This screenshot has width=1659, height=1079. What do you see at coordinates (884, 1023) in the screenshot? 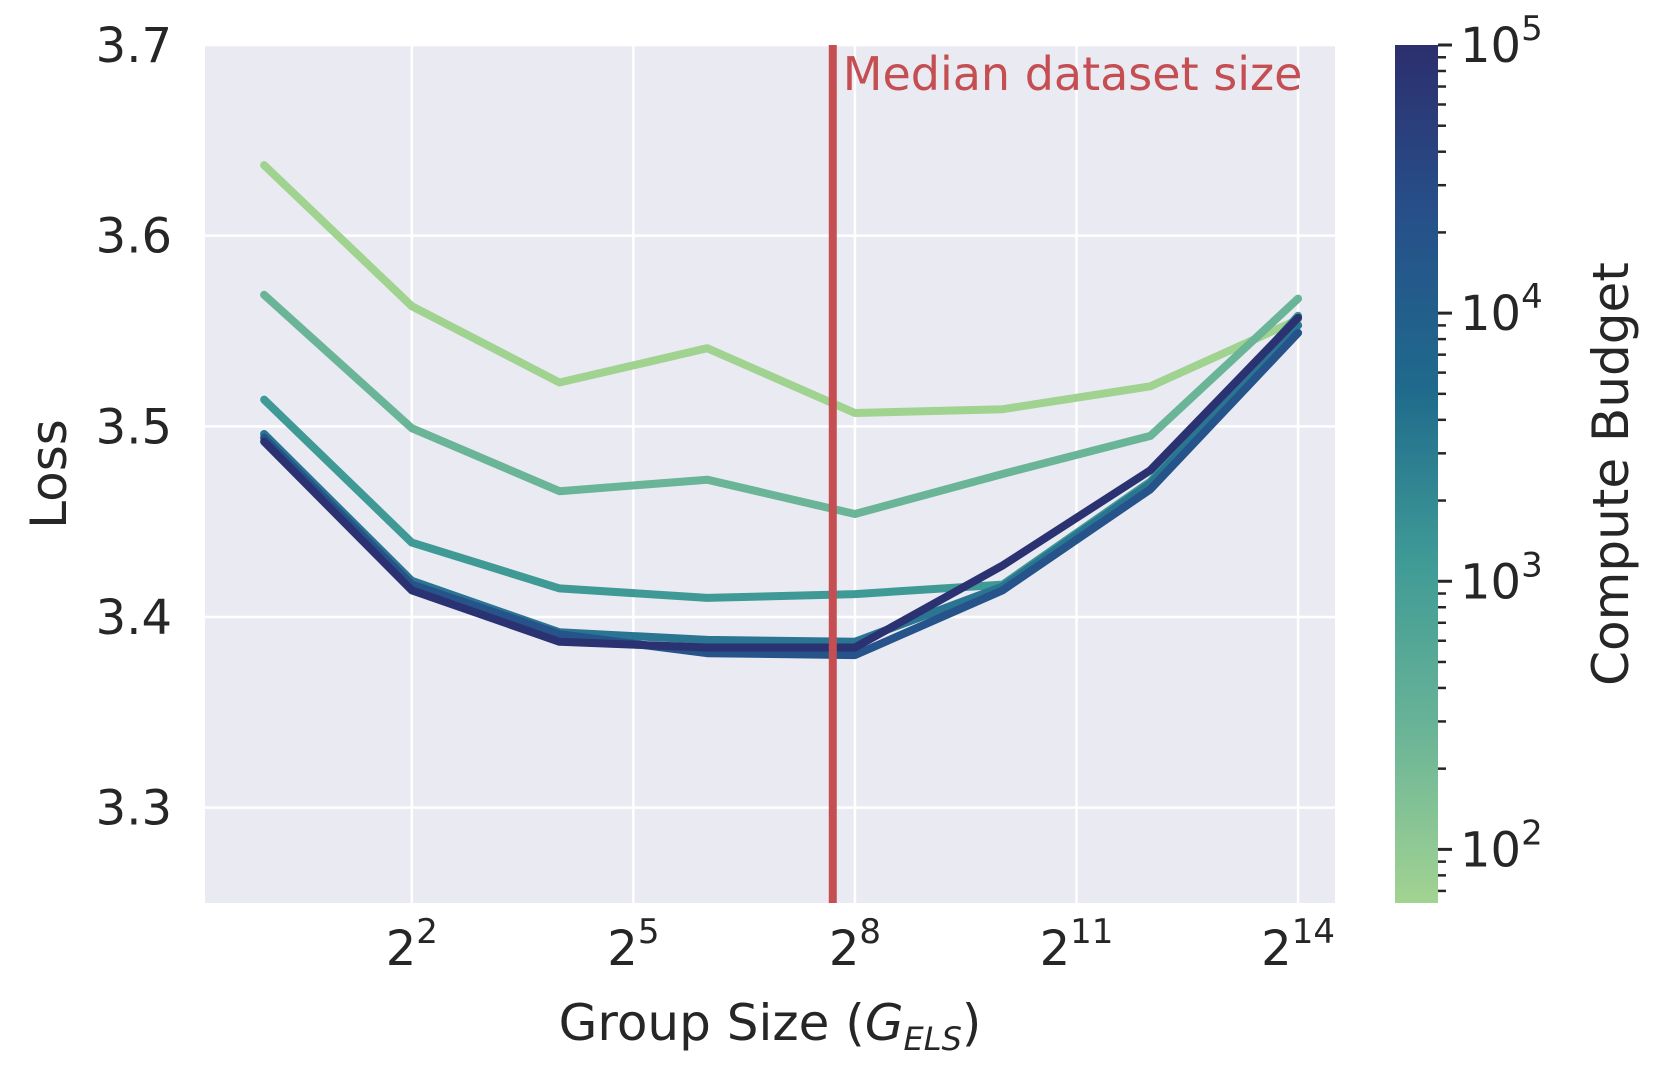
I see `x-axis-label-math: G` at bounding box center [884, 1023].